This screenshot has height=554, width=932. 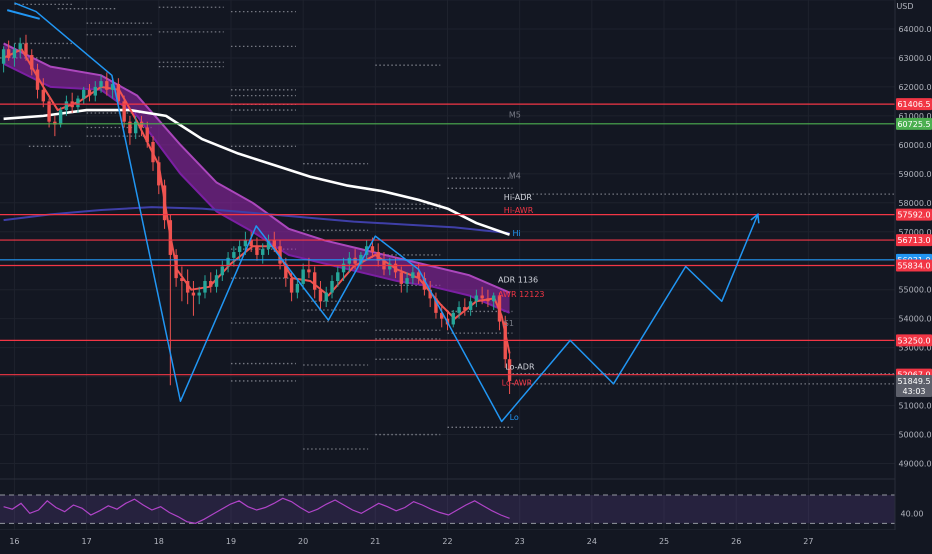 What do you see at coordinates (447, 541) in the screenshot?
I see `time-tick-label: 22` at bounding box center [447, 541].